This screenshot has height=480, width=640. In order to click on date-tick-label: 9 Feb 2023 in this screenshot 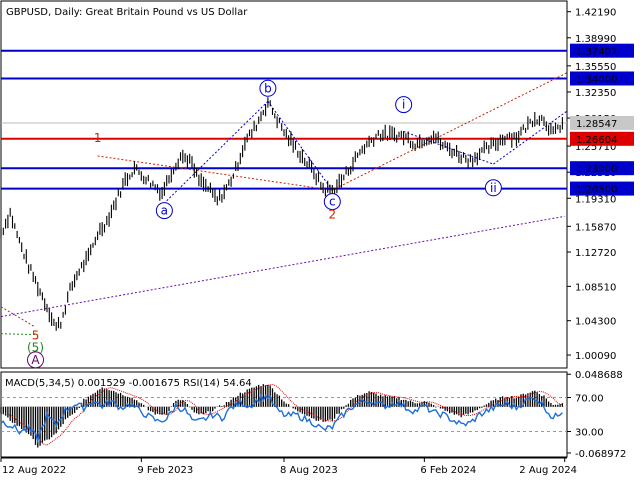, I will do `click(165, 470)`.